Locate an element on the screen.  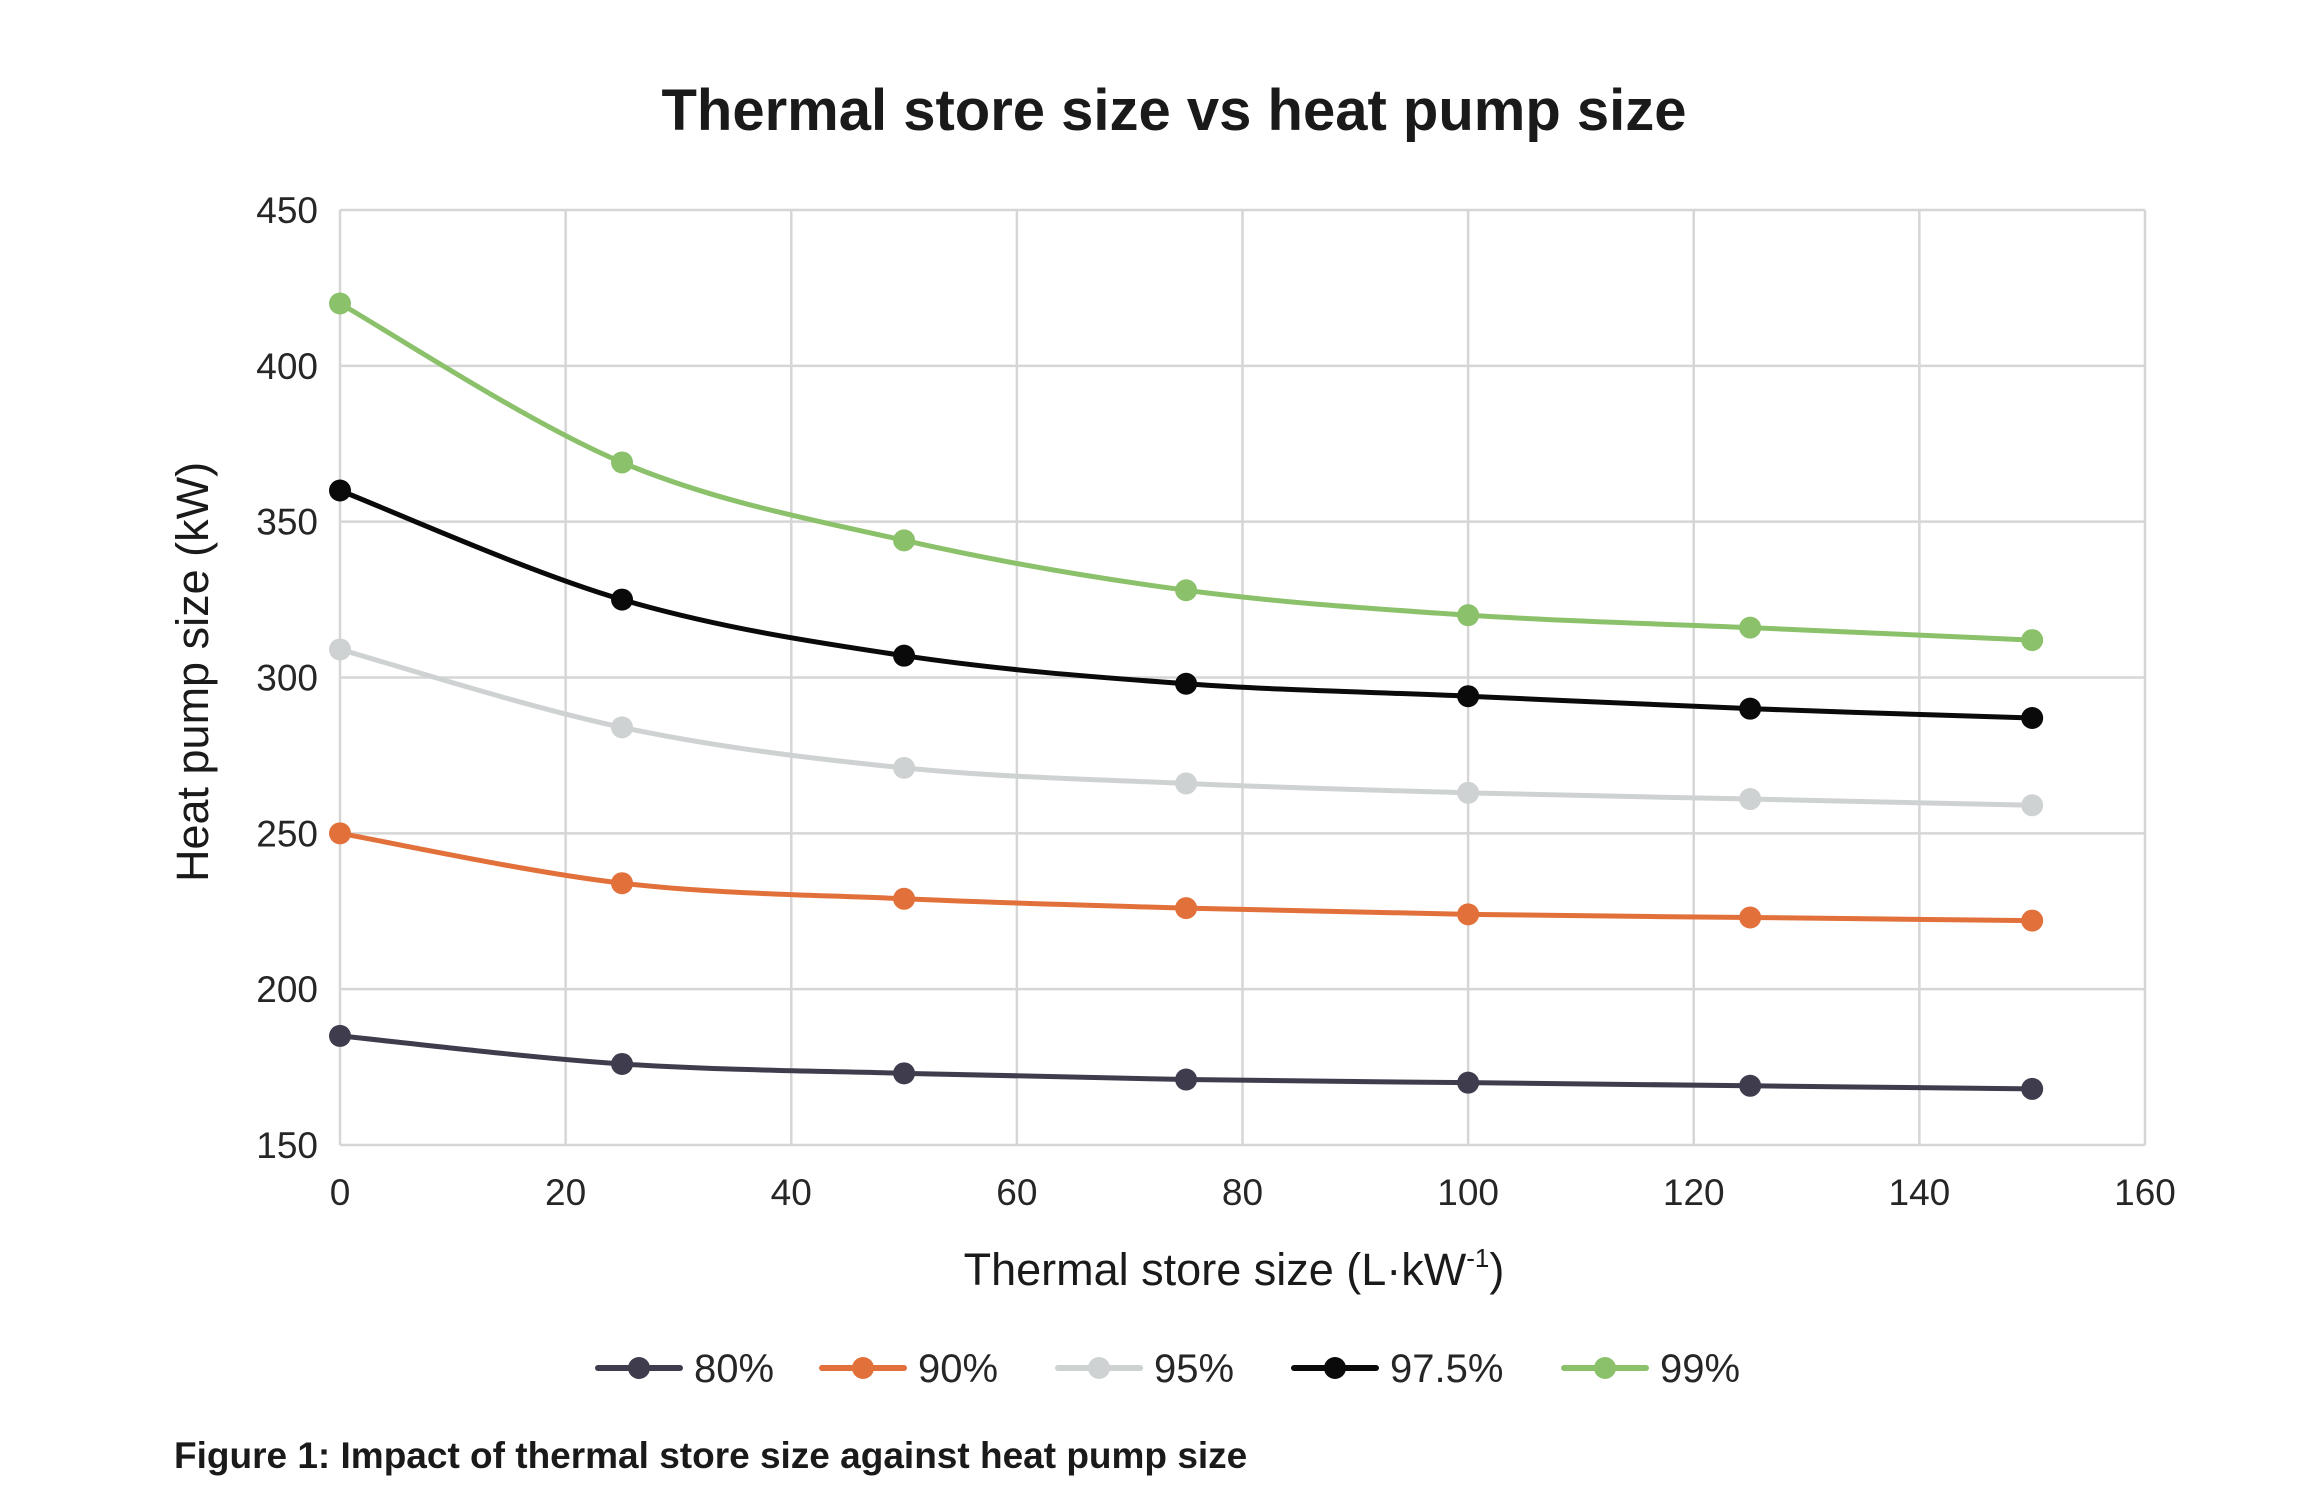
x-axis-label-end: ) is located at coordinates (1496, 1269).